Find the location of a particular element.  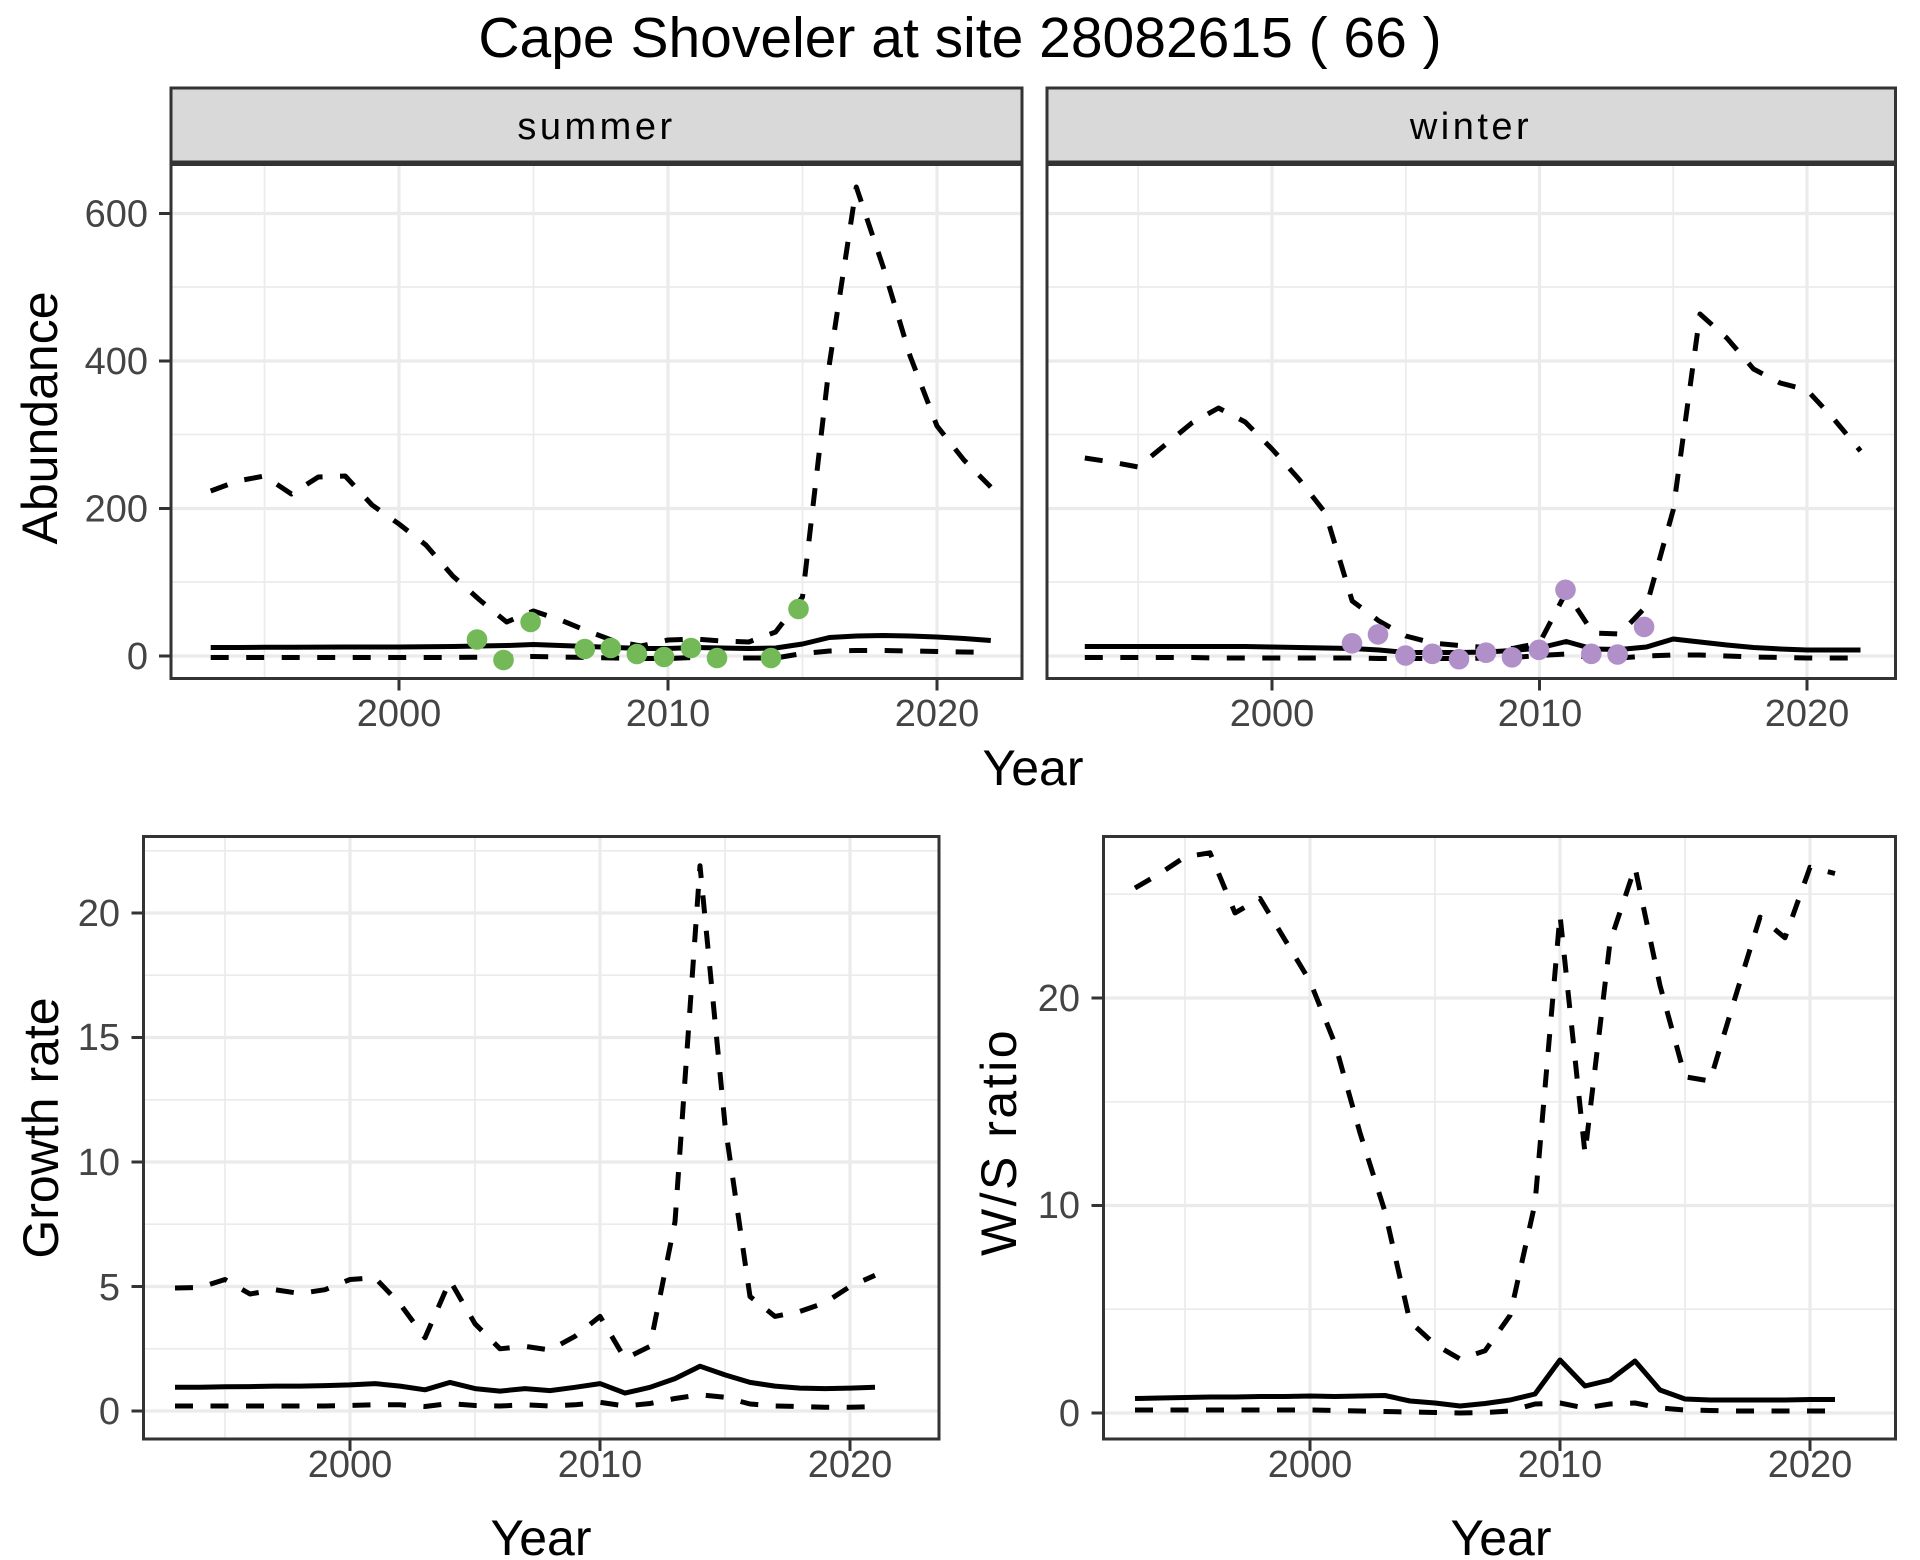

svg-text: winter is located at coordinates (1470, 127).